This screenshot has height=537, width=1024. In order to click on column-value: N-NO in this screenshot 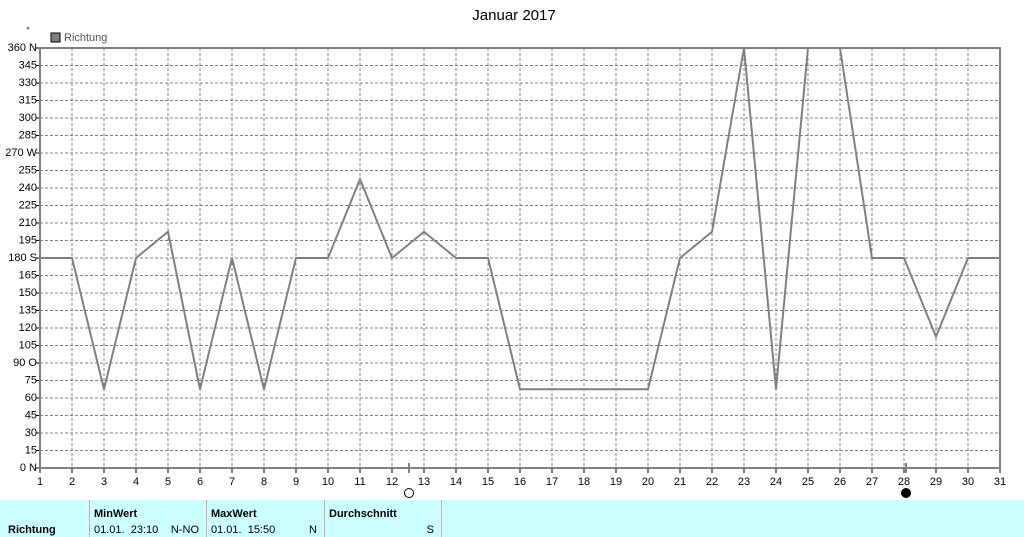, I will do `click(184, 530)`.